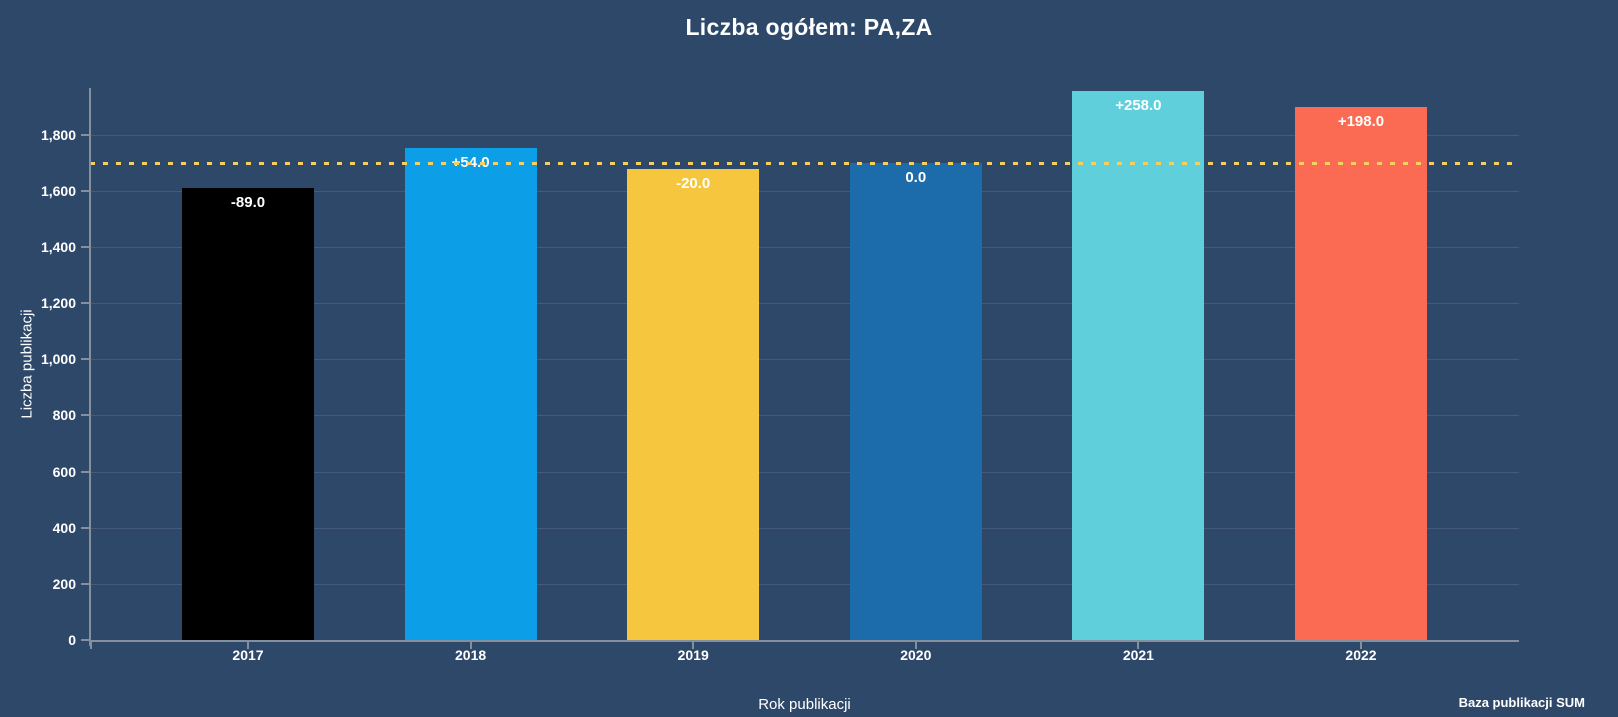 Image resolution: width=1618 pixels, height=717 pixels. I want to click on bar-2019: -20.0, so click(693, 404).